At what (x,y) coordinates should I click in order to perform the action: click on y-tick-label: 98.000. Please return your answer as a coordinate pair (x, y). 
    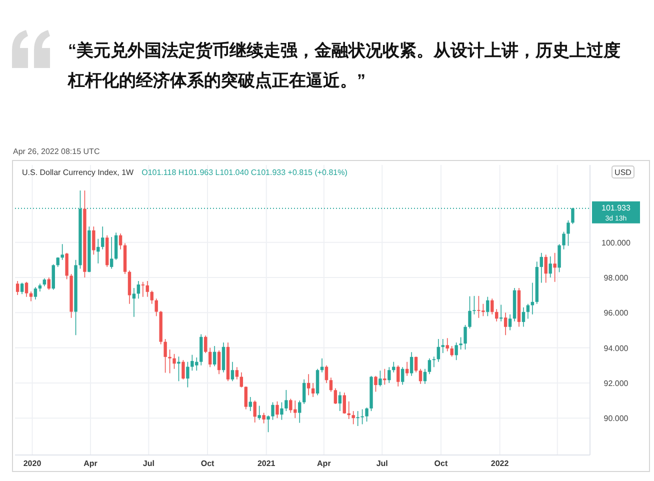
    Looking at the image, I should click on (616, 277).